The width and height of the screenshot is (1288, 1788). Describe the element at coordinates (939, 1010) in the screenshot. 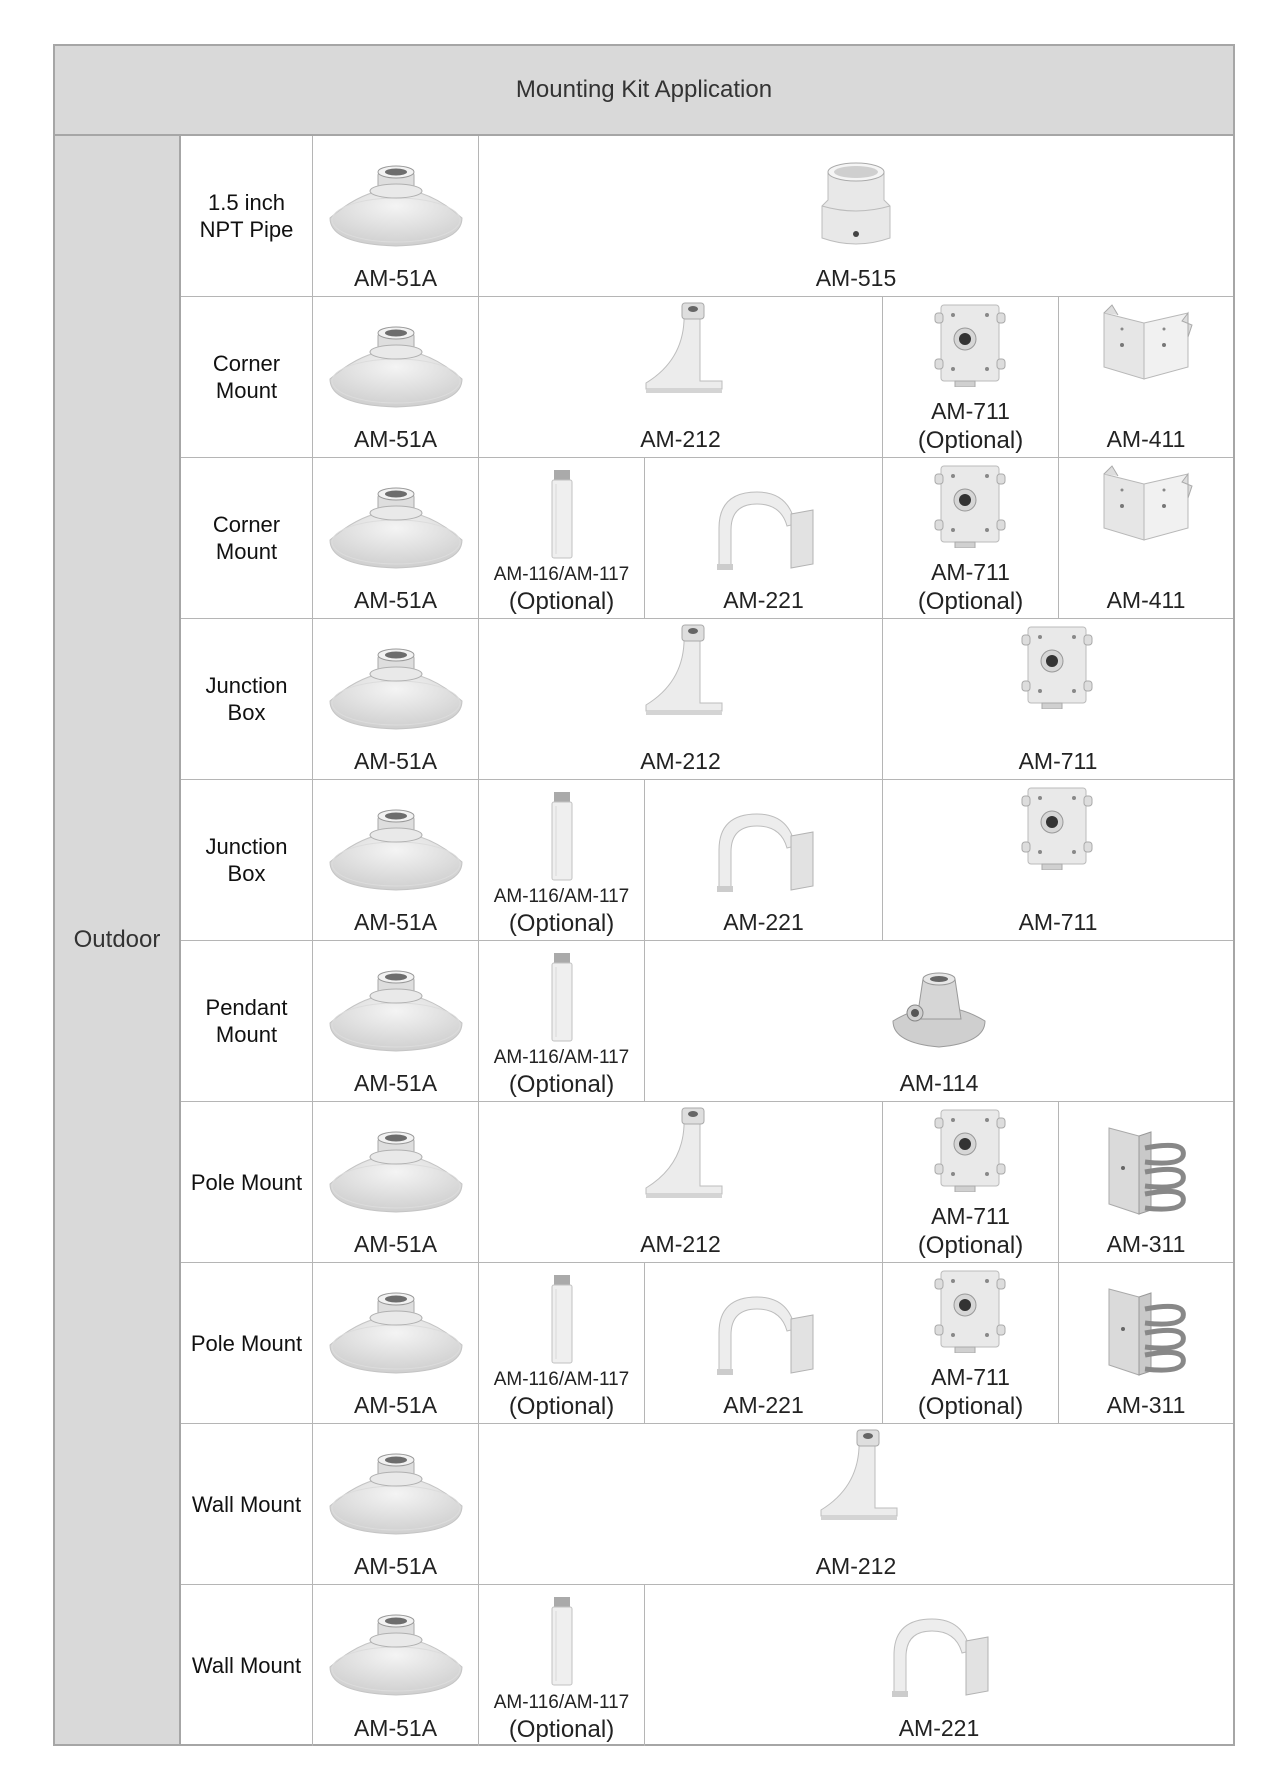

I see `ceiling-mount-icon` at that location.